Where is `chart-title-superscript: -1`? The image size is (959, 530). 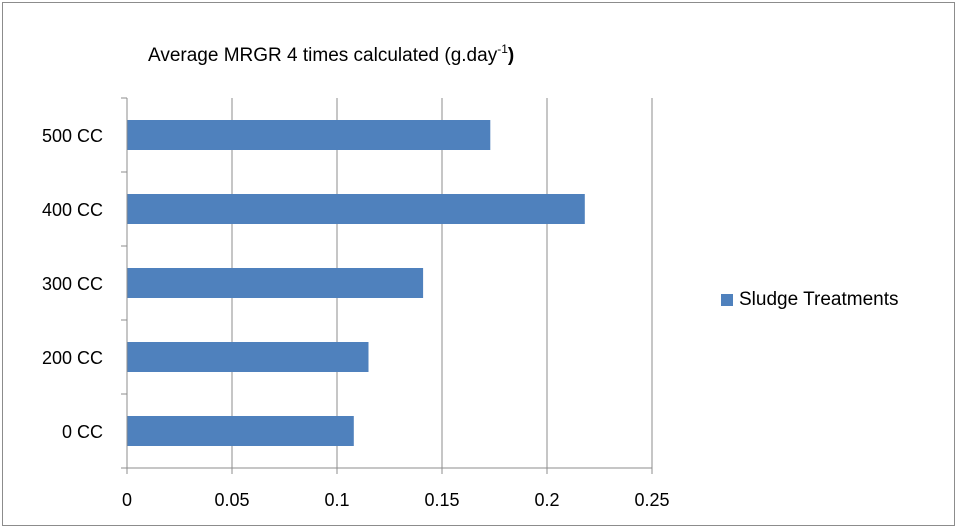 chart-title-superscript: -1 is located at coordinates (502, 49).